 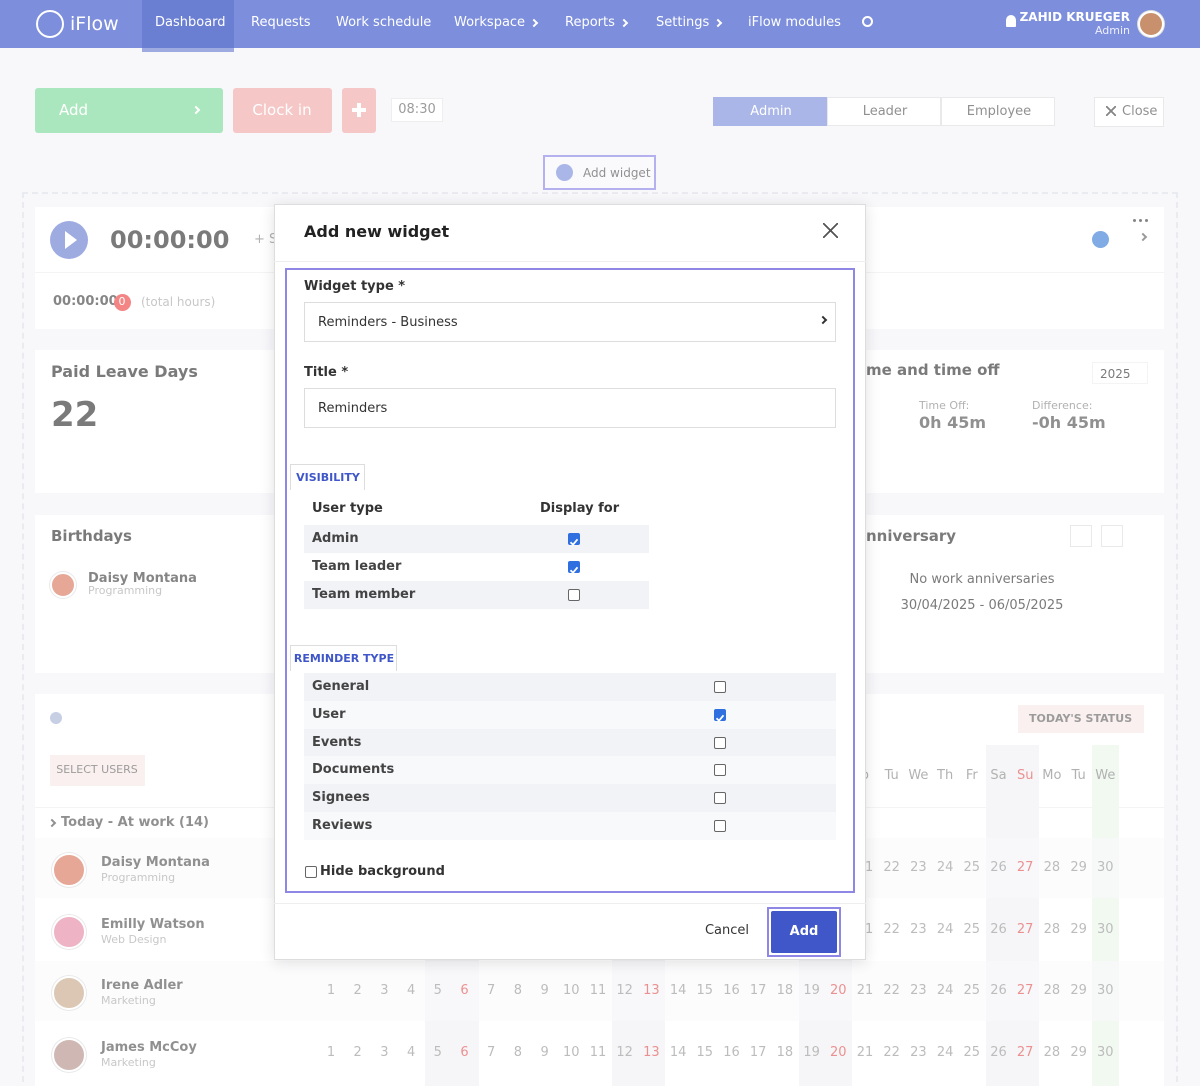 I want to click on user-role: Admin, so click(x=1112, y=30).